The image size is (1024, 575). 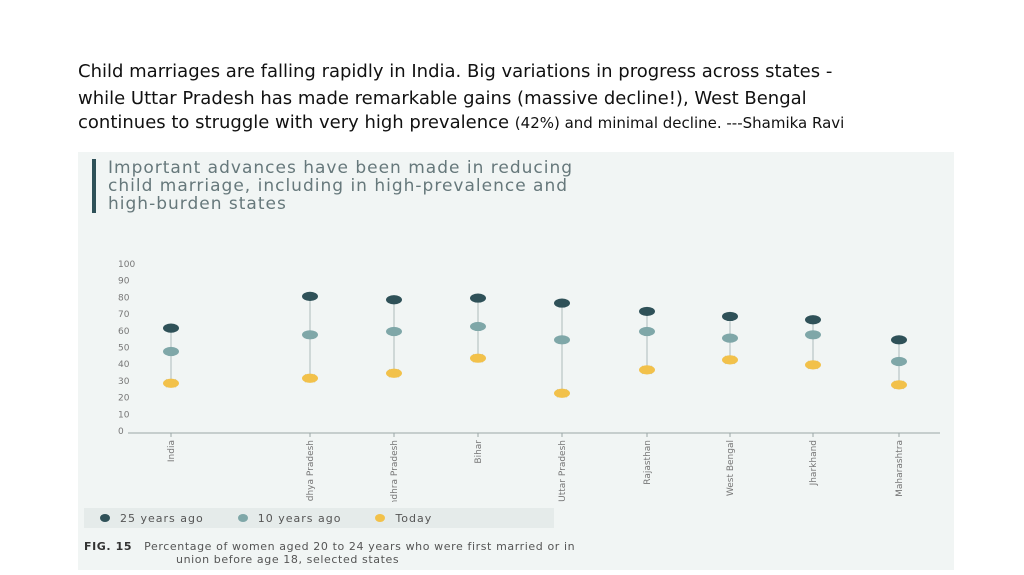 I want to click on y-tick-label: 50, so click(x=124, y=349).